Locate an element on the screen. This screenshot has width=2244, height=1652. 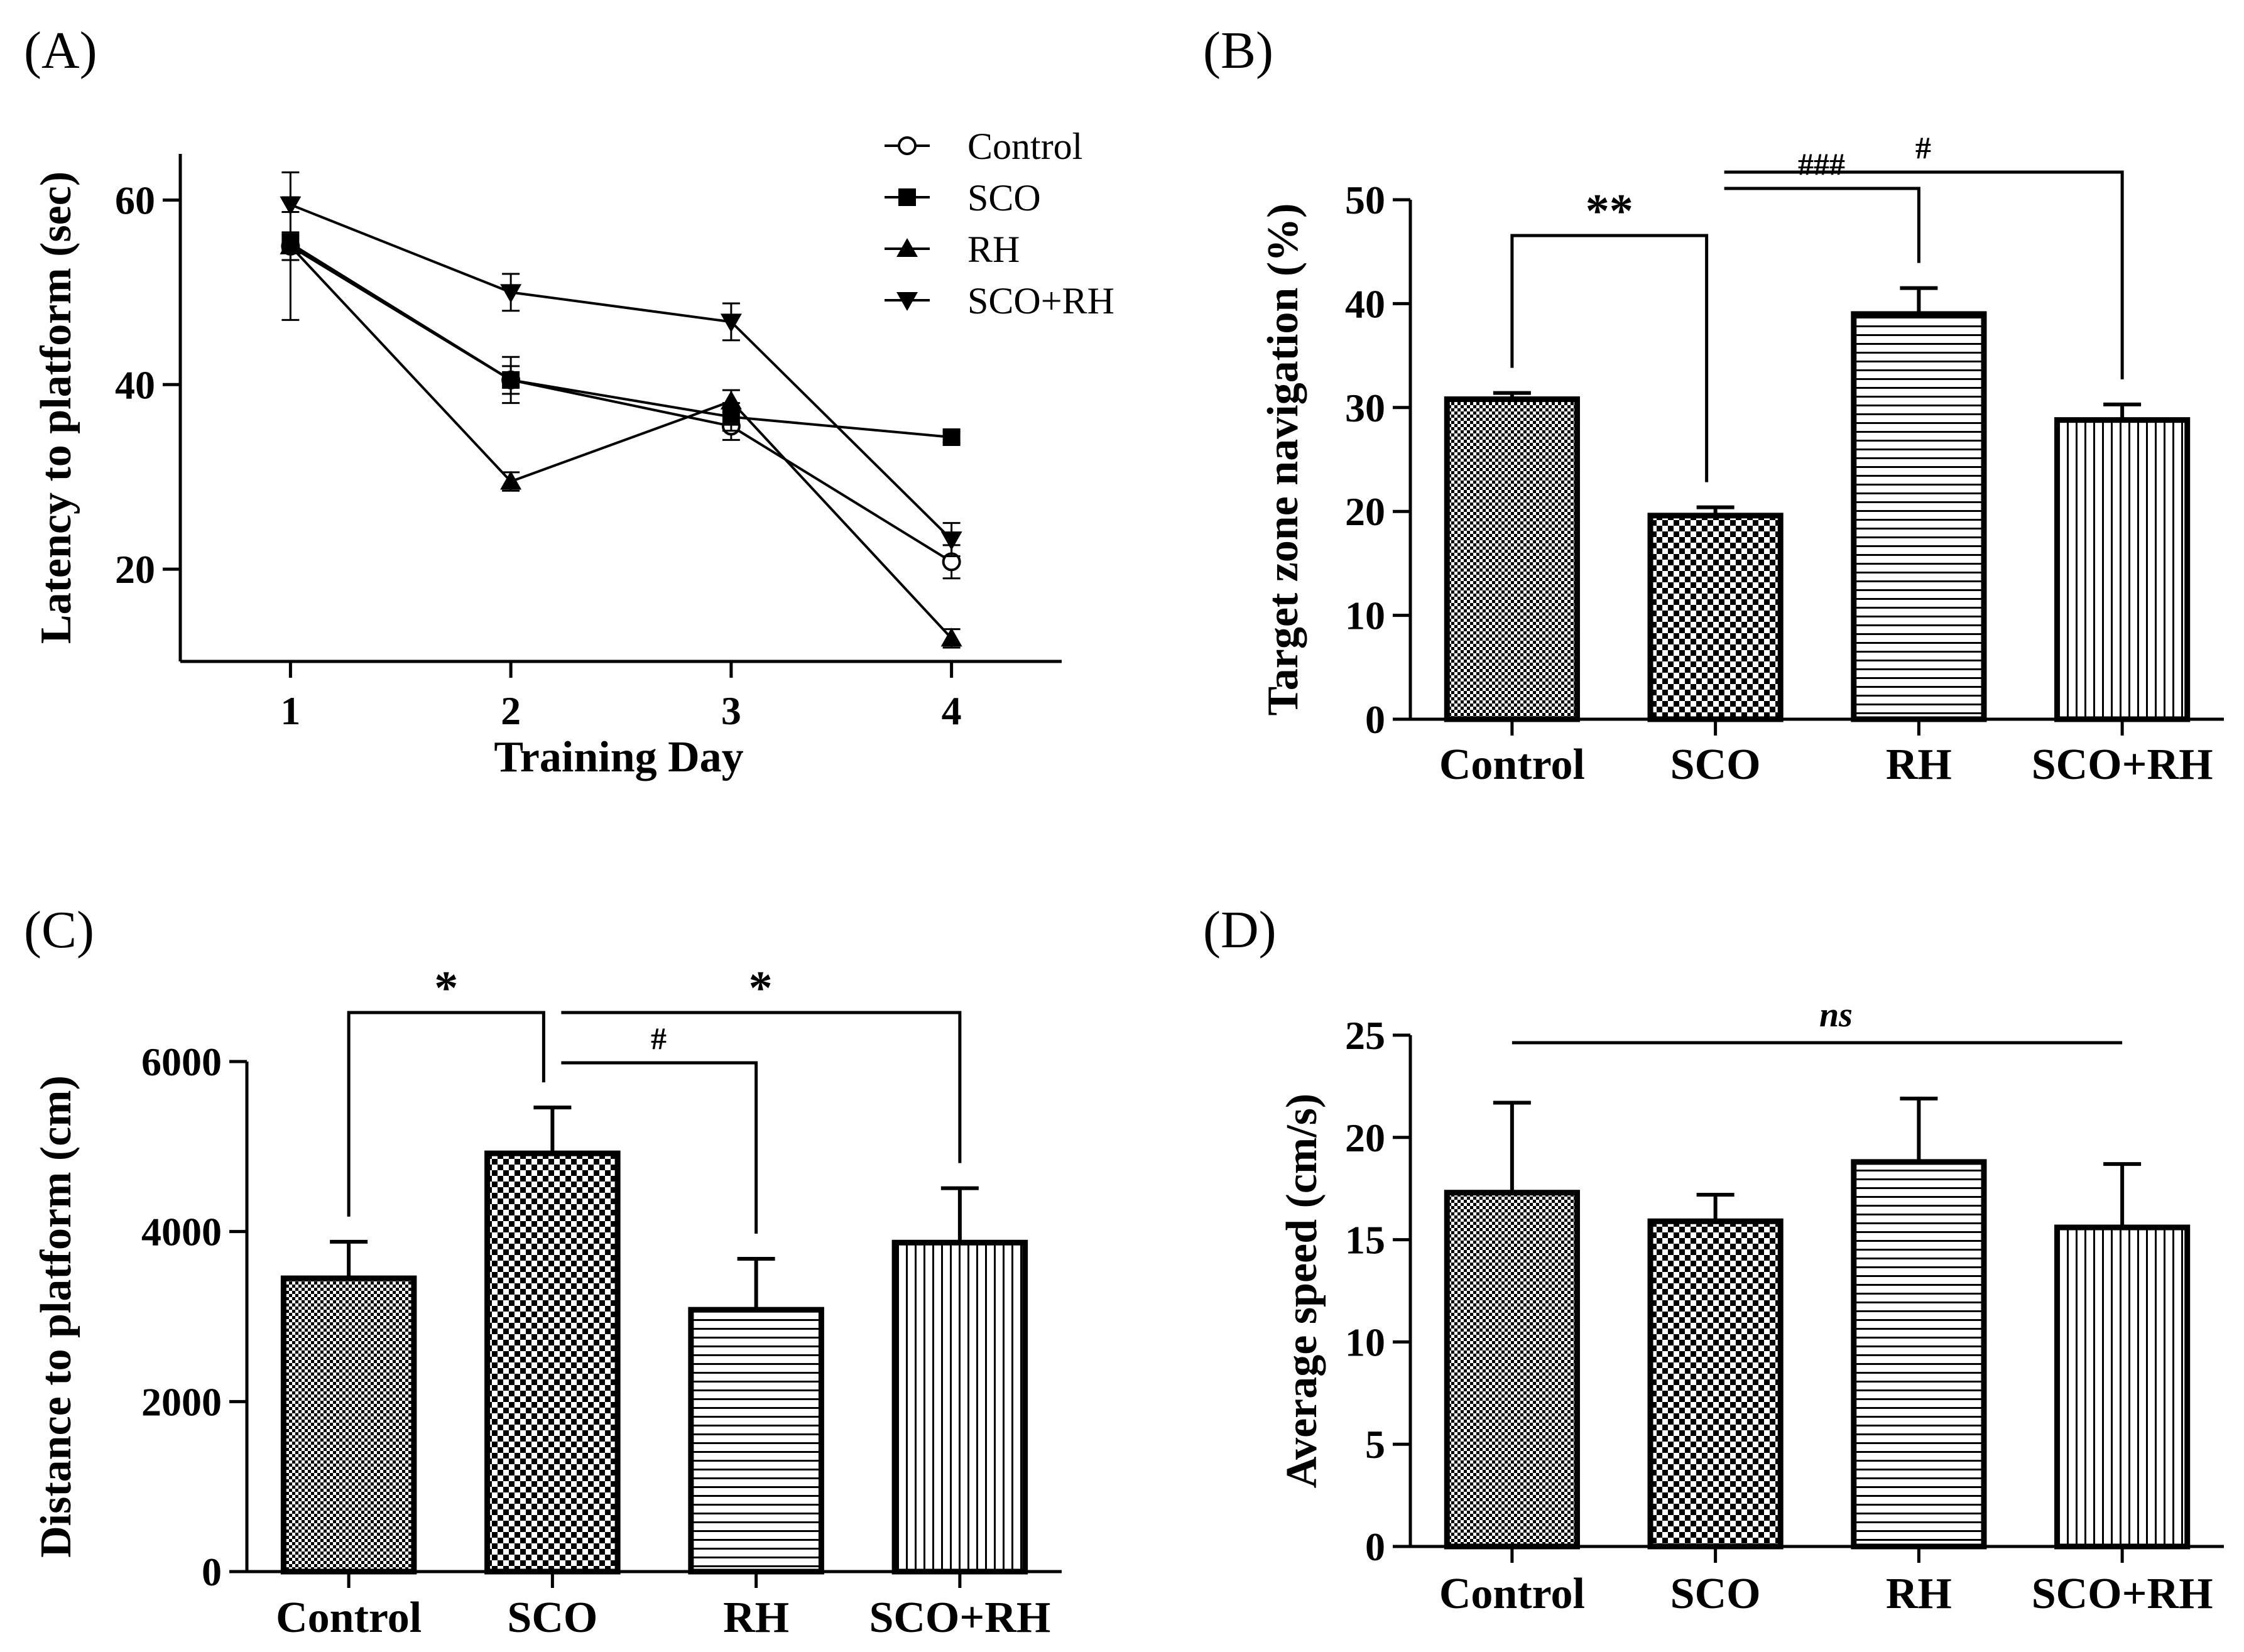
panel-a-x-tick-label-3: 4 is located at coordinates (952, 711).